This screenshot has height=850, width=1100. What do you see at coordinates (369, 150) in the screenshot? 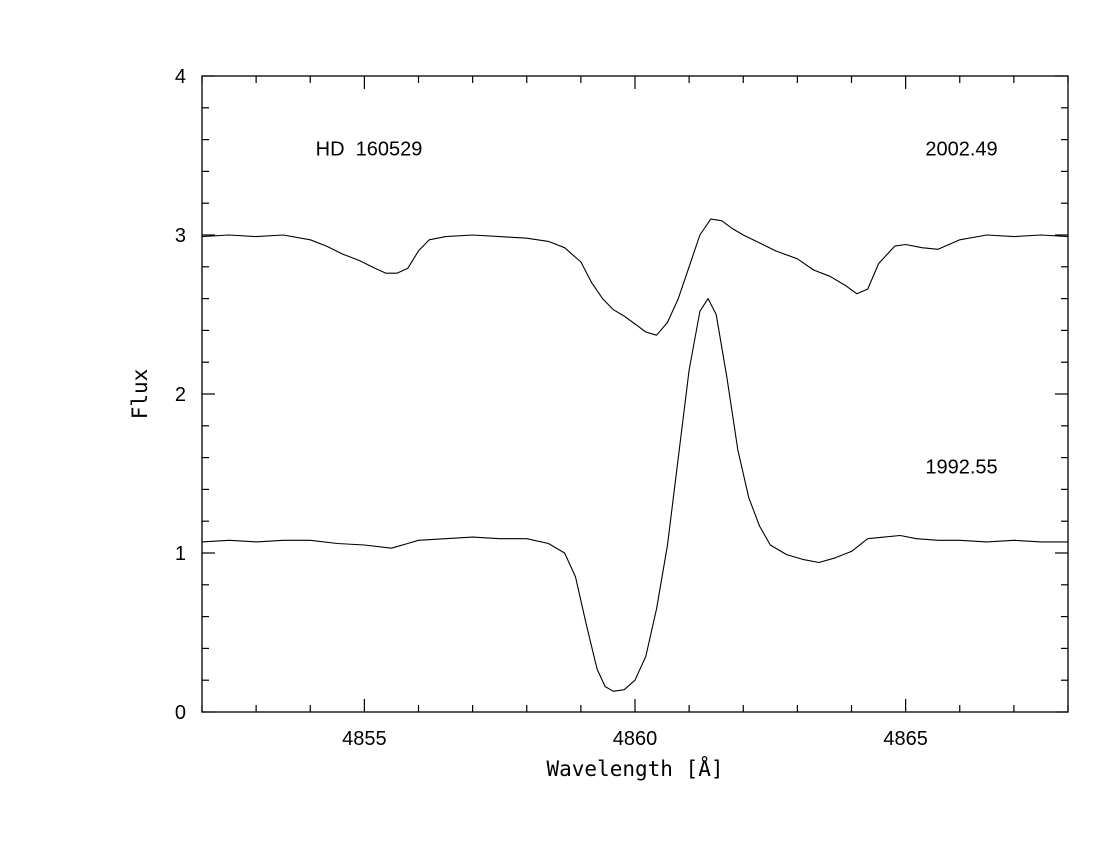
I see `annotation-label: HD 160529` at bounding box center [369, 150].